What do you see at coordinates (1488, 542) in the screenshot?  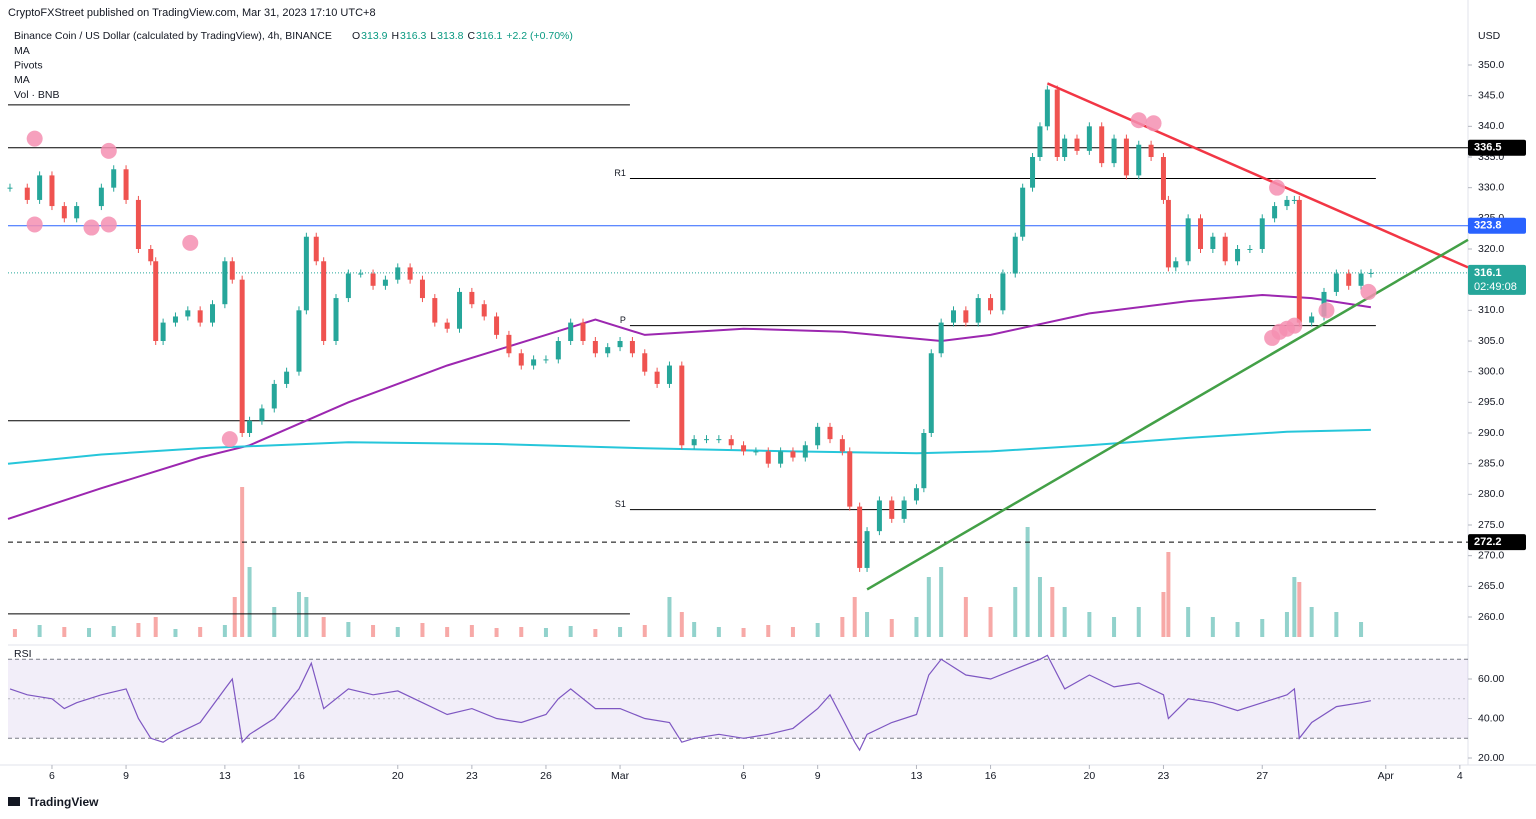 I see `level-label: 272.2` at bounding box center [1488, 542].